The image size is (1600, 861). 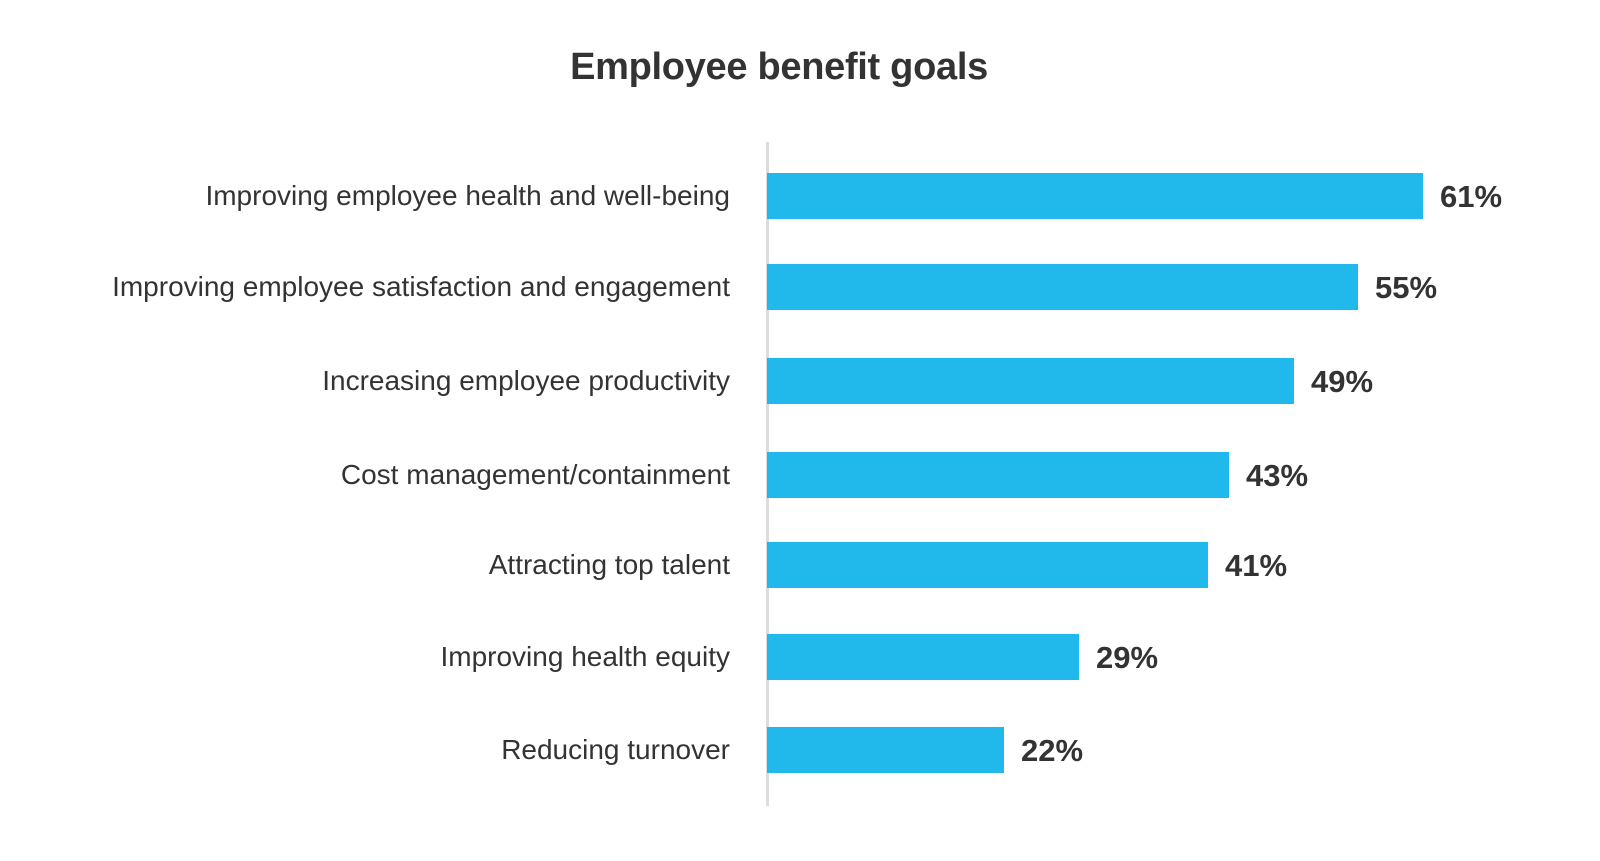 I want to click on value-label: 22%, so click(x=1052, y=750).